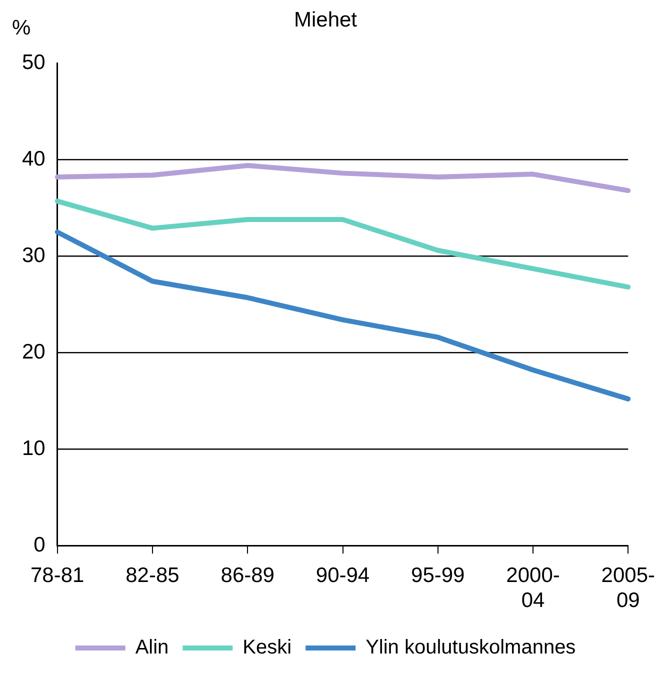  What do you see at coordinates (34, 352) in the screenshot?
I see `y-tick-label: 20` at bounding box center [34, 352].